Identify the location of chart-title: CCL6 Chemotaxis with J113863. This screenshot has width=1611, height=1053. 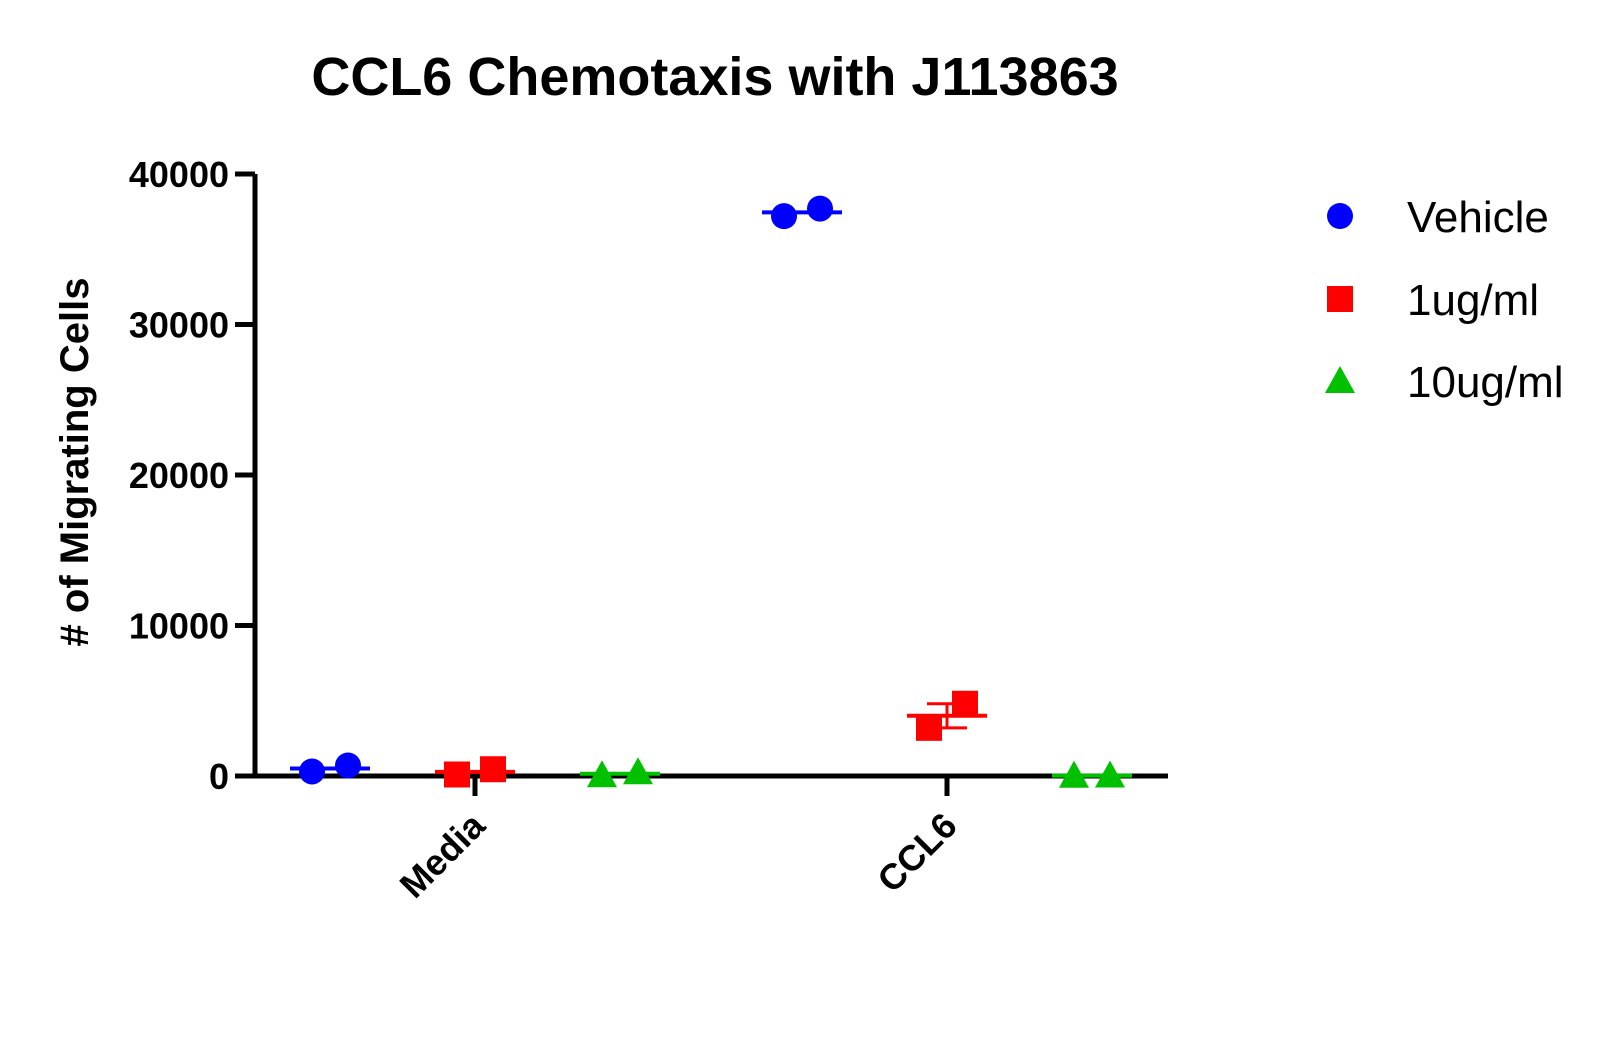
(714, 77).